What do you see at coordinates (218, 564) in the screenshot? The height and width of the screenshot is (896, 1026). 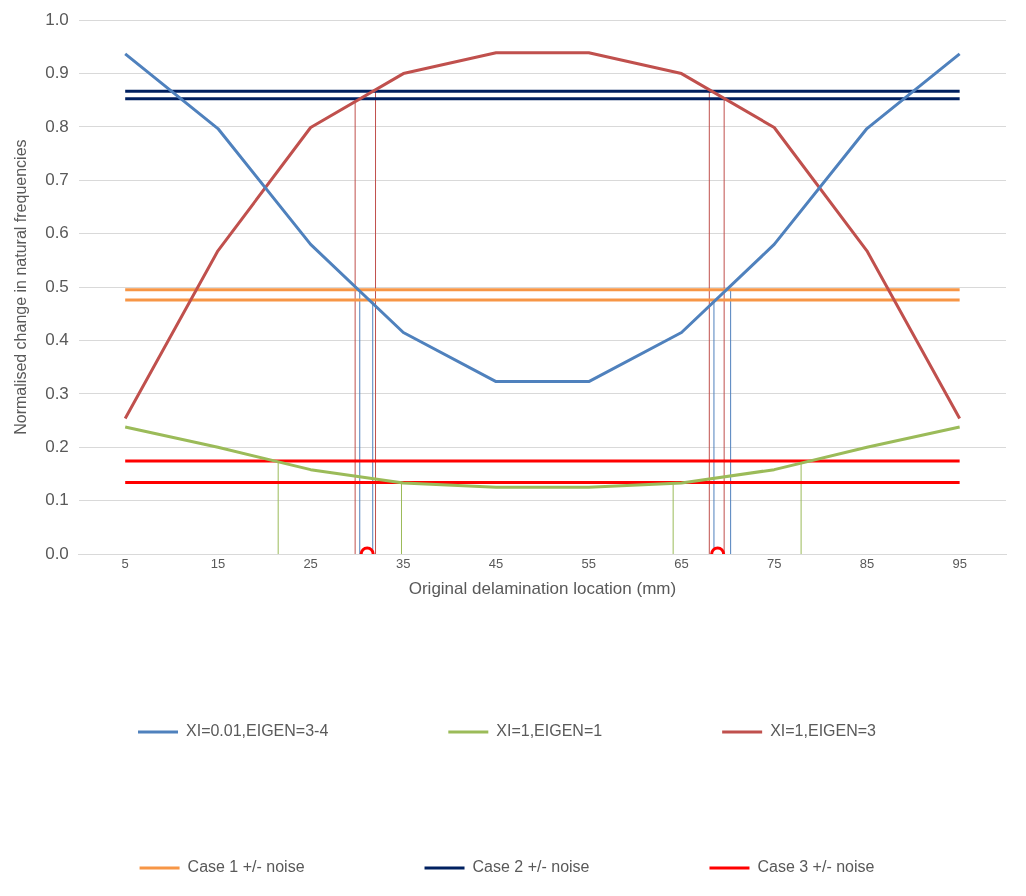 I see `x-tick-label: 15` at bounding box center [218, 564].